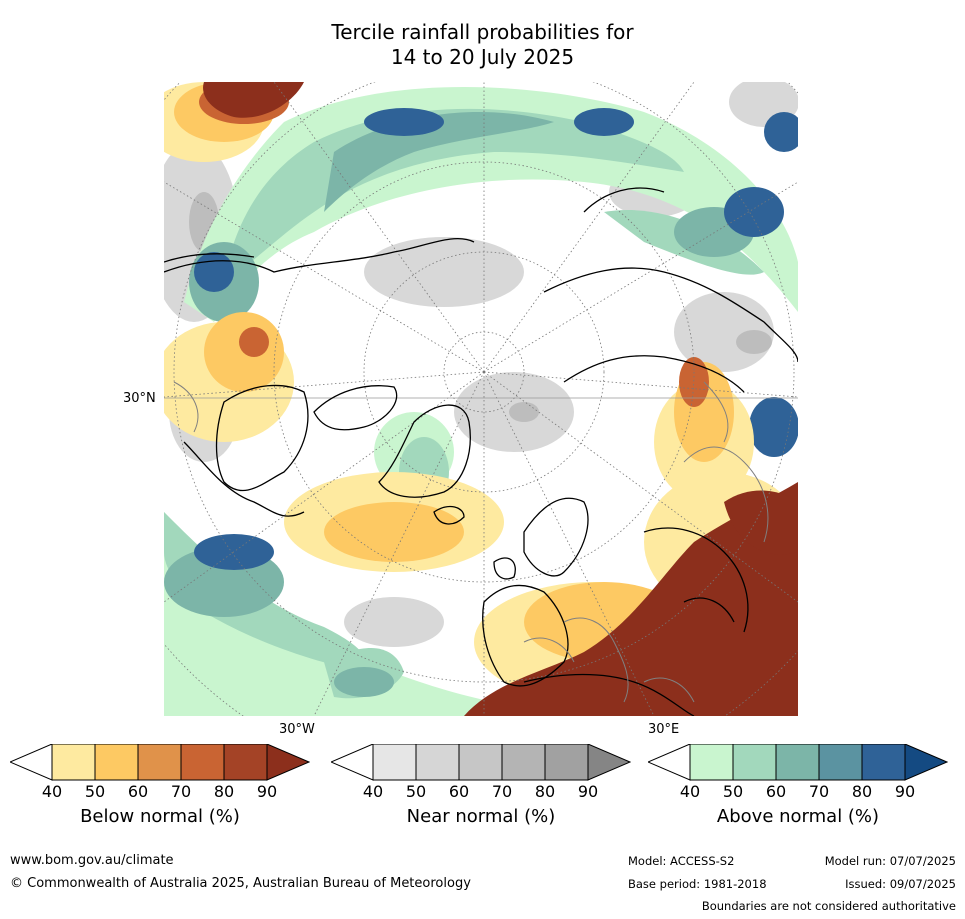 This screenshot has width=965, height=919. I want to click on colorbar-near-normal-graphic, so click(481, 762).